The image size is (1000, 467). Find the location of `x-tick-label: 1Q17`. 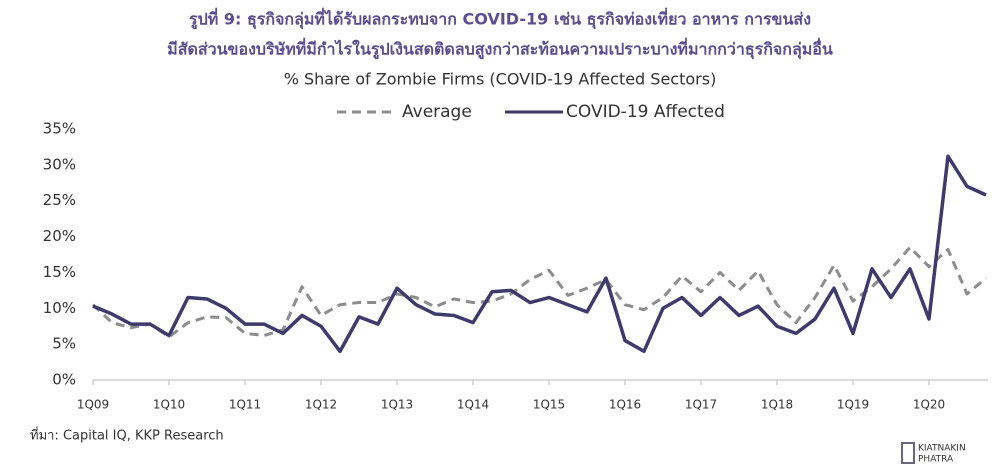

x-tick-label: 1Q17 is located at coordinates (701, 405).